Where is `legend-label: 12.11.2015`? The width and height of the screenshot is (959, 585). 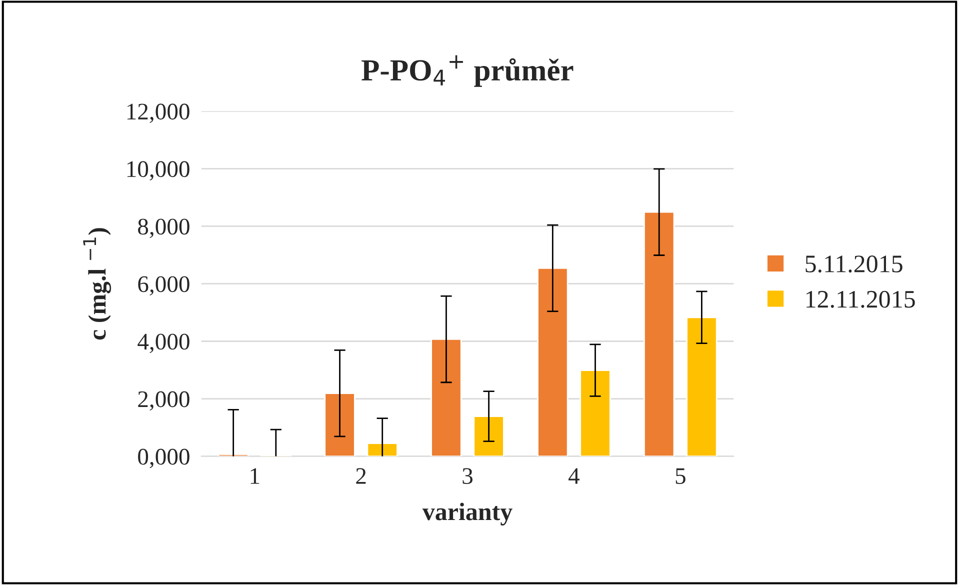
legend-label: 12.11.2015 is located at coordinates (860, 299).